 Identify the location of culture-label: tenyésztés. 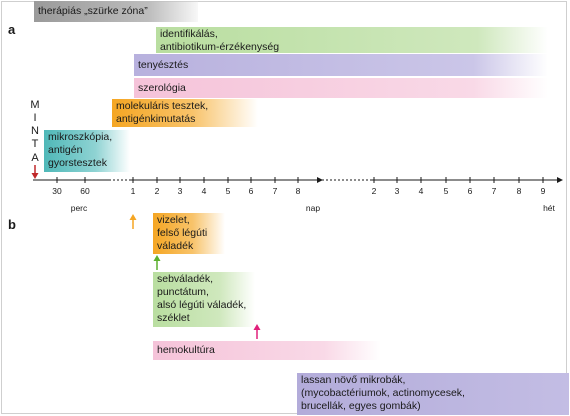
(163, 65).